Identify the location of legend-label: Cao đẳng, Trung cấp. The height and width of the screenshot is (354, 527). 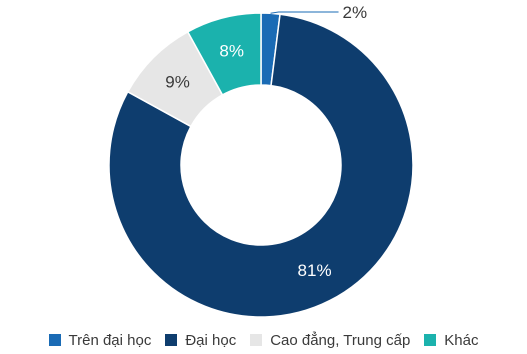
(340, 340).